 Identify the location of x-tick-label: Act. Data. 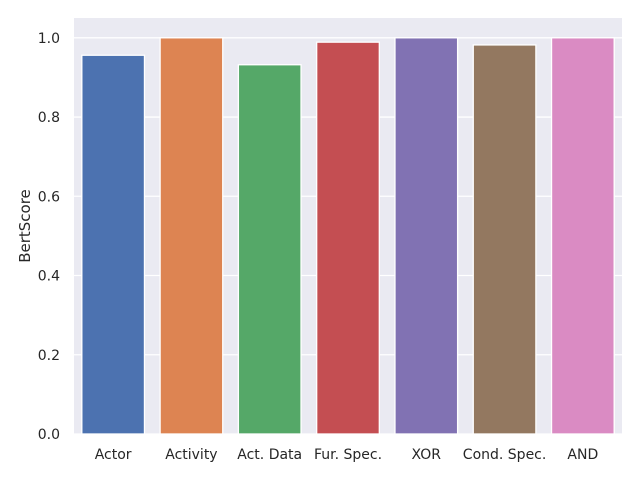
(269, 455).